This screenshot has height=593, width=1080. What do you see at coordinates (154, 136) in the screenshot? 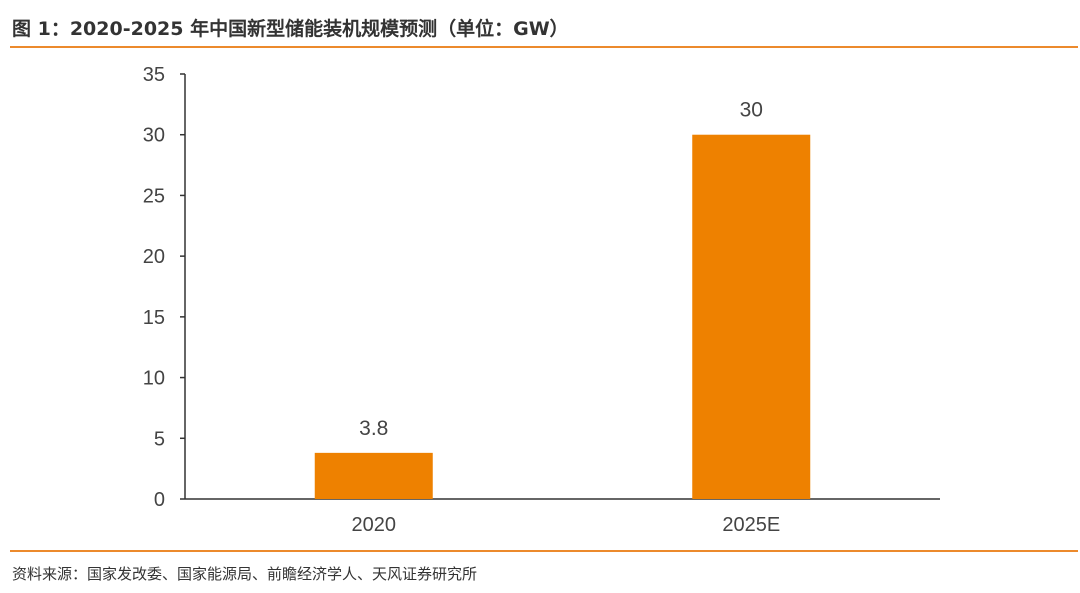
I see `y-tick-label: 30` at bounding box center [154, 136].